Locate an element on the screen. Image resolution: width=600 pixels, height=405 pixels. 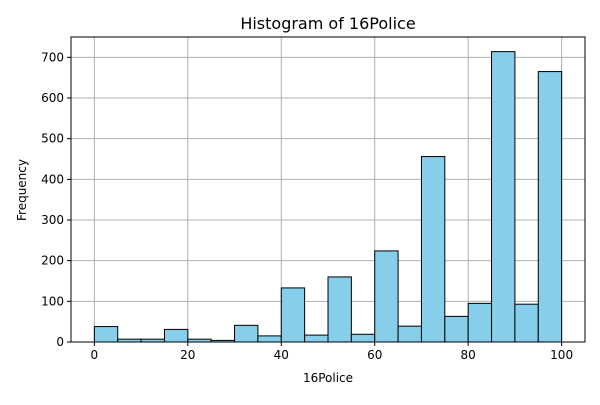
x-tick-label: 0 is located at coordinates (95, 355).